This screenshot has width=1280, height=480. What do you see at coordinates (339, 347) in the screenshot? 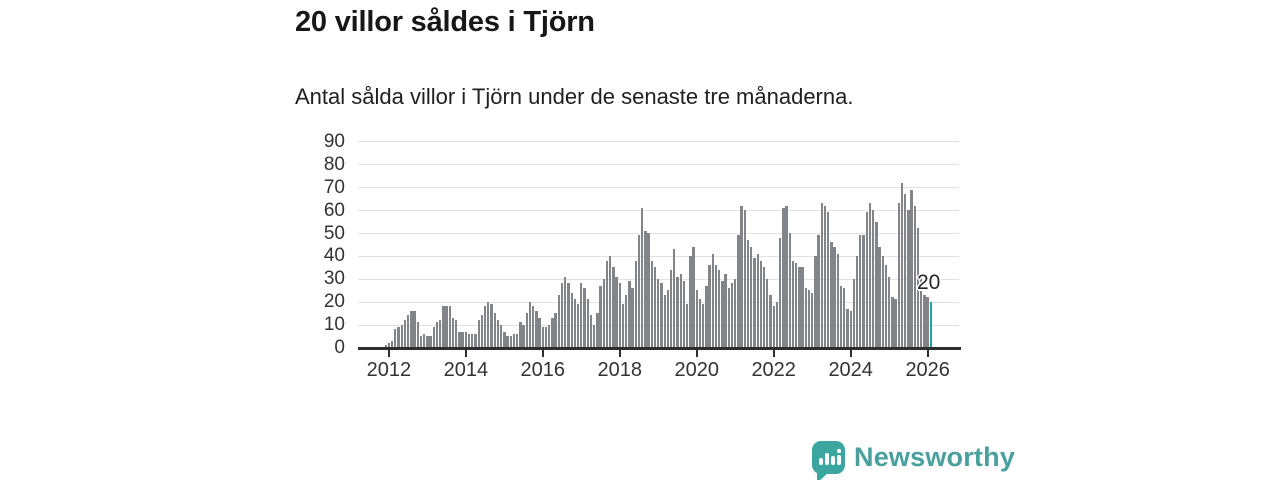
I see `y-axis-tick-label: 0` at bounding box center [339, 347].